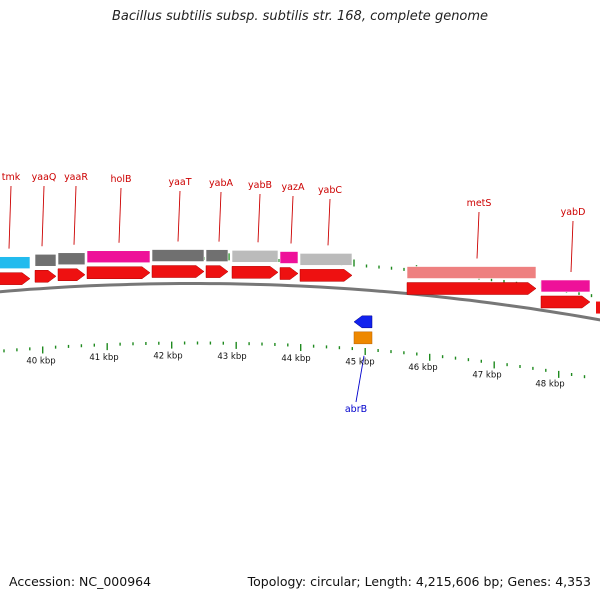 The height and width of the screenshot is (600, 600). What do you see at coordinates (15, 262) in the screenshot?
I see `category-bar-tmk` at bounding box center [15, 262].